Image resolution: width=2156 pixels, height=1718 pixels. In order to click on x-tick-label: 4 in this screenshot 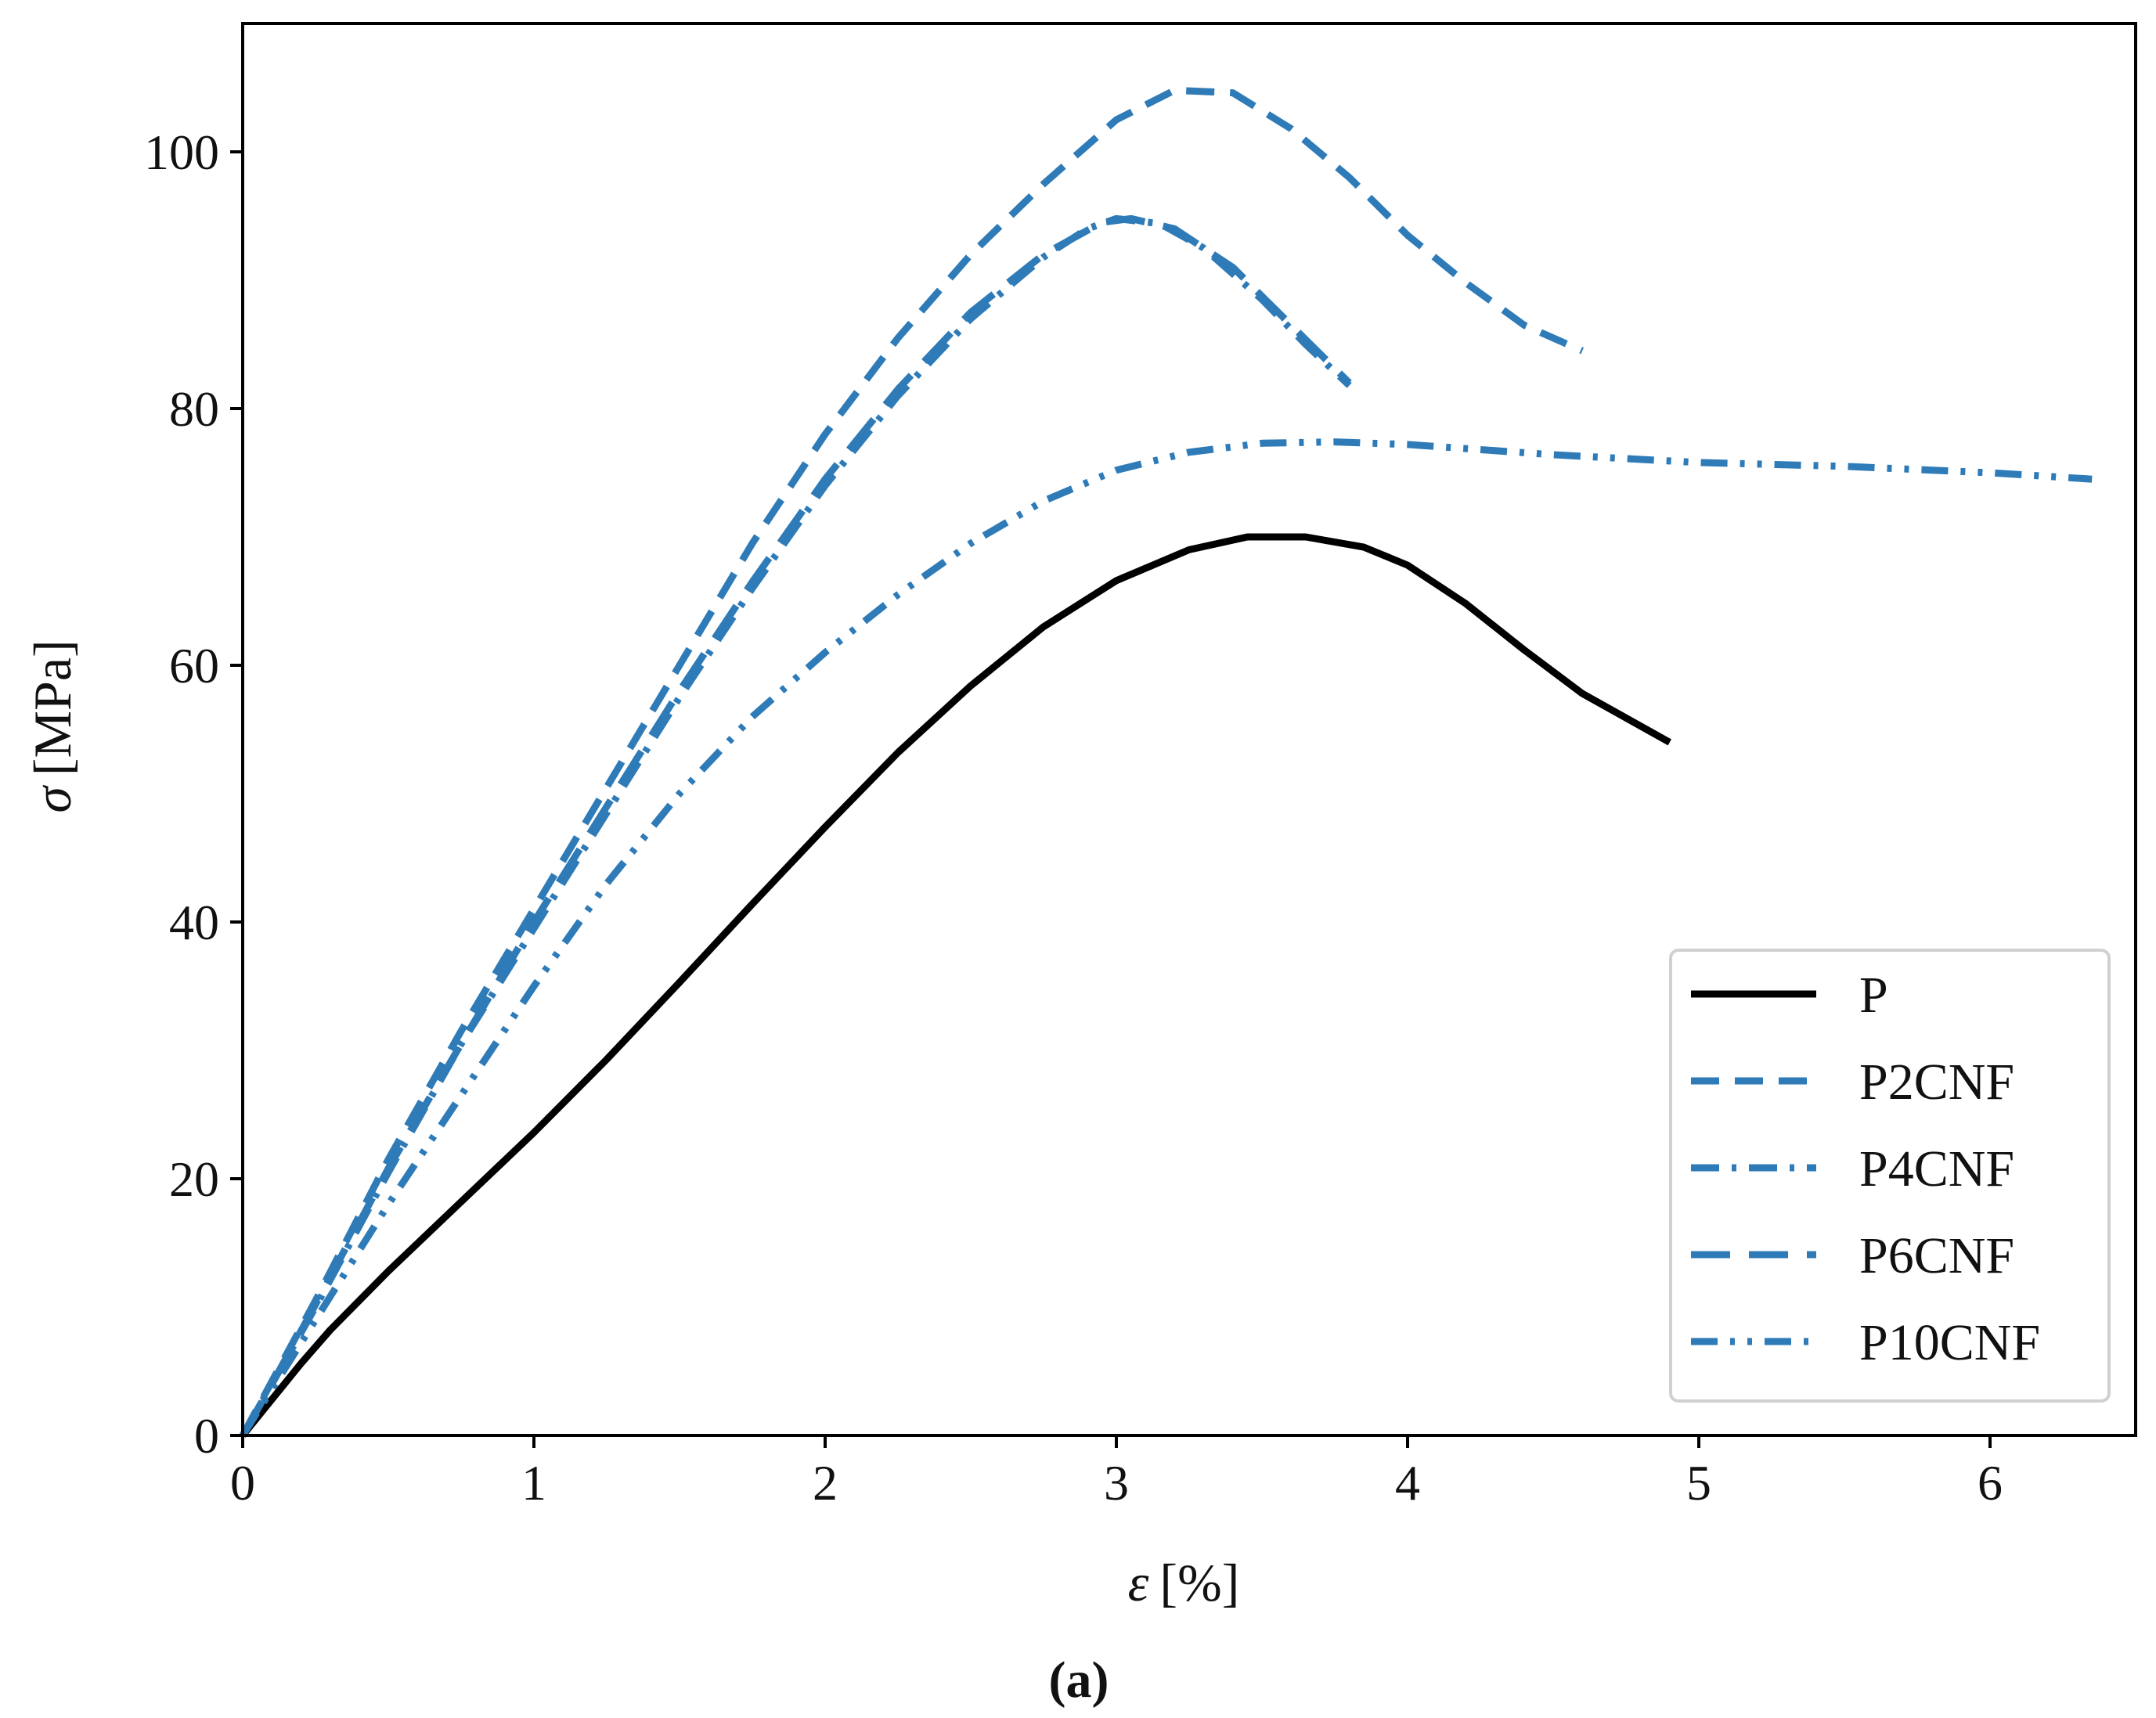, I will do `click(1407, 1483)`.